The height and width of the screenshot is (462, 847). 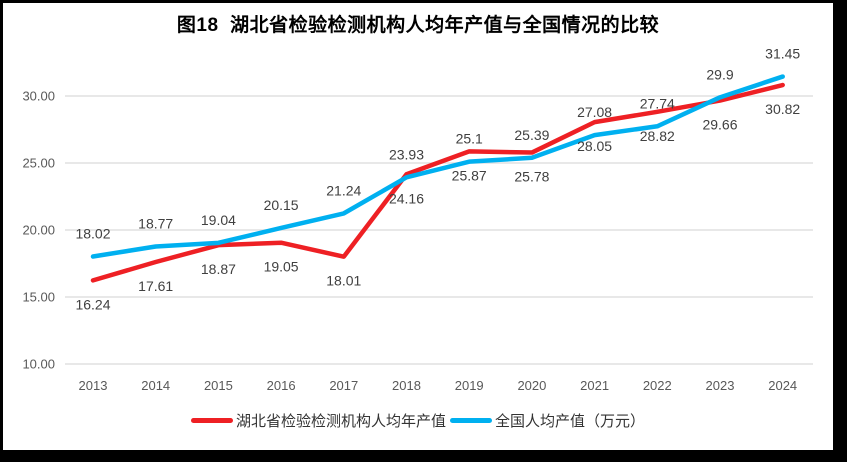 What do you see at coordinates (343, 190) in the screenshot?
I see `data-label: 21.24` at bounding box center [343, 190].